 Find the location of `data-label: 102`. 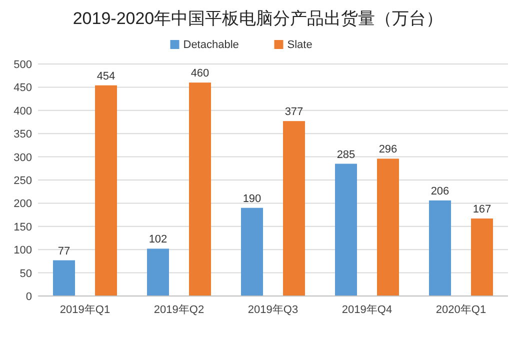

data-label: 102 is located at coordinates (158, 240).